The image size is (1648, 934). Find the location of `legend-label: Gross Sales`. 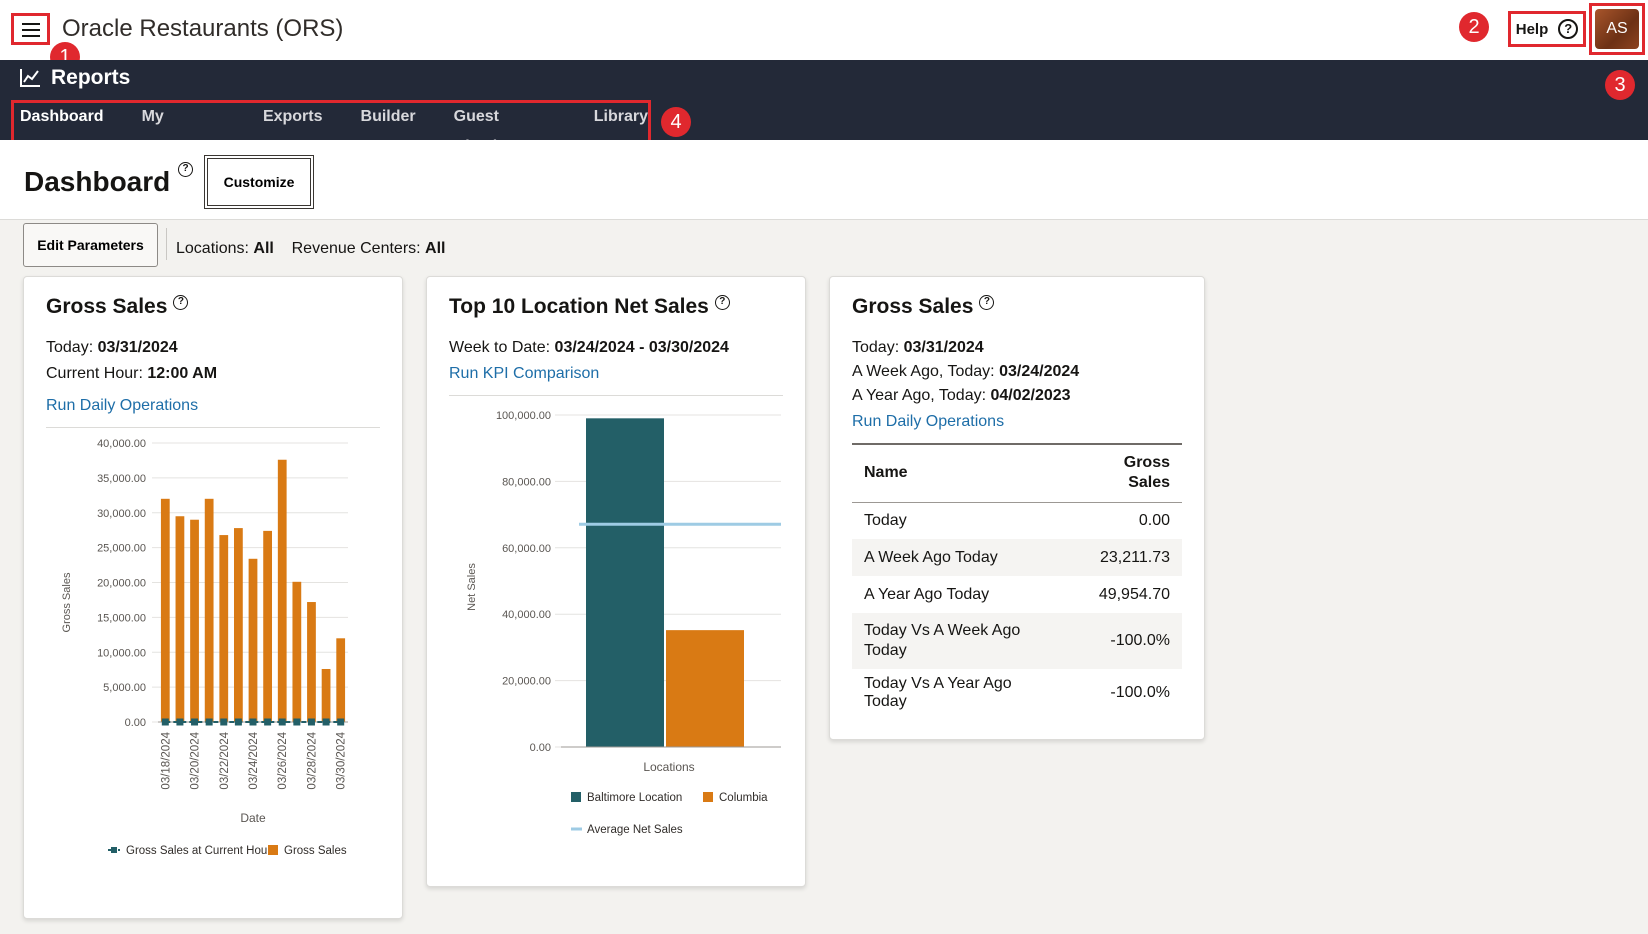

legend-label: Gross Sales is located at coordinates (315, 851).